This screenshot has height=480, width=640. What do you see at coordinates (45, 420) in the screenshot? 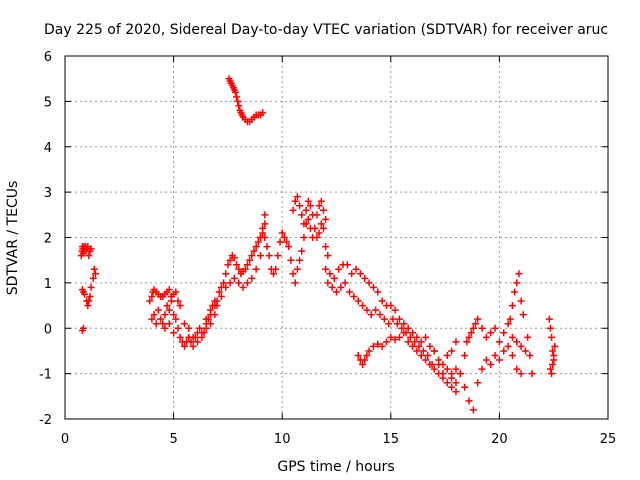
I see `y-tick-label: -2` at bounding box center [45, 420].